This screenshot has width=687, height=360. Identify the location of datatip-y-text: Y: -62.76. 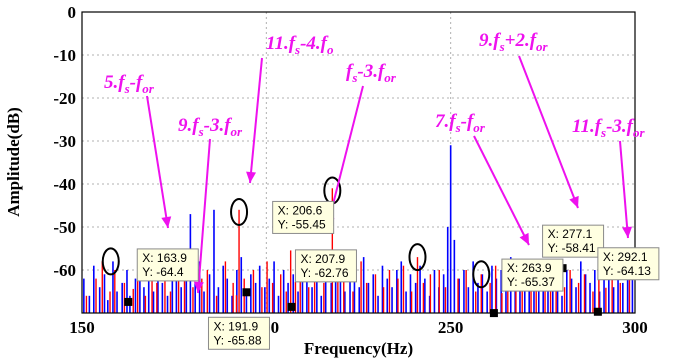
(324, 273).